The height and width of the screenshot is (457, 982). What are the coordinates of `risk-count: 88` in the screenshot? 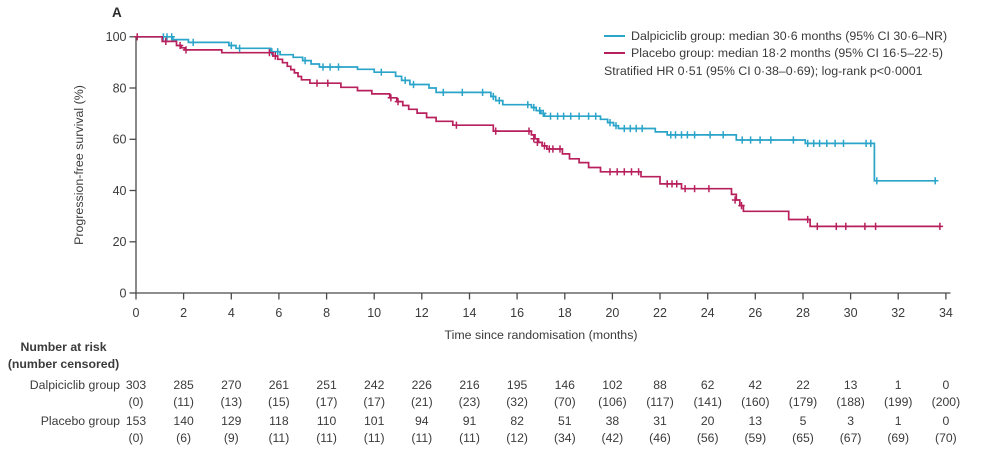 It's located at (660, 385).